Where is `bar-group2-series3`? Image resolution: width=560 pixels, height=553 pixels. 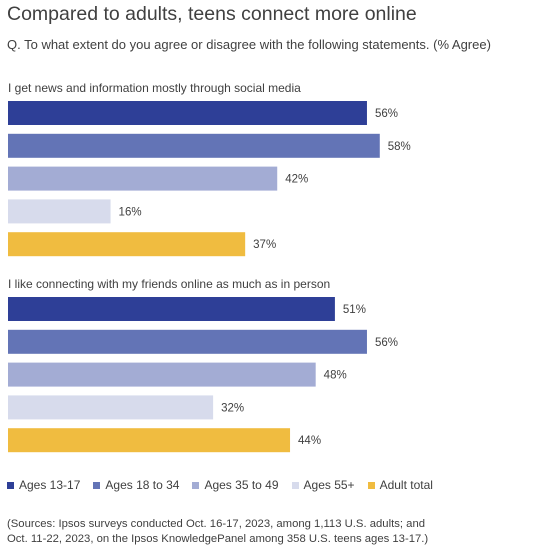 bar-group2-series3 is located at coordinates (162, 374).